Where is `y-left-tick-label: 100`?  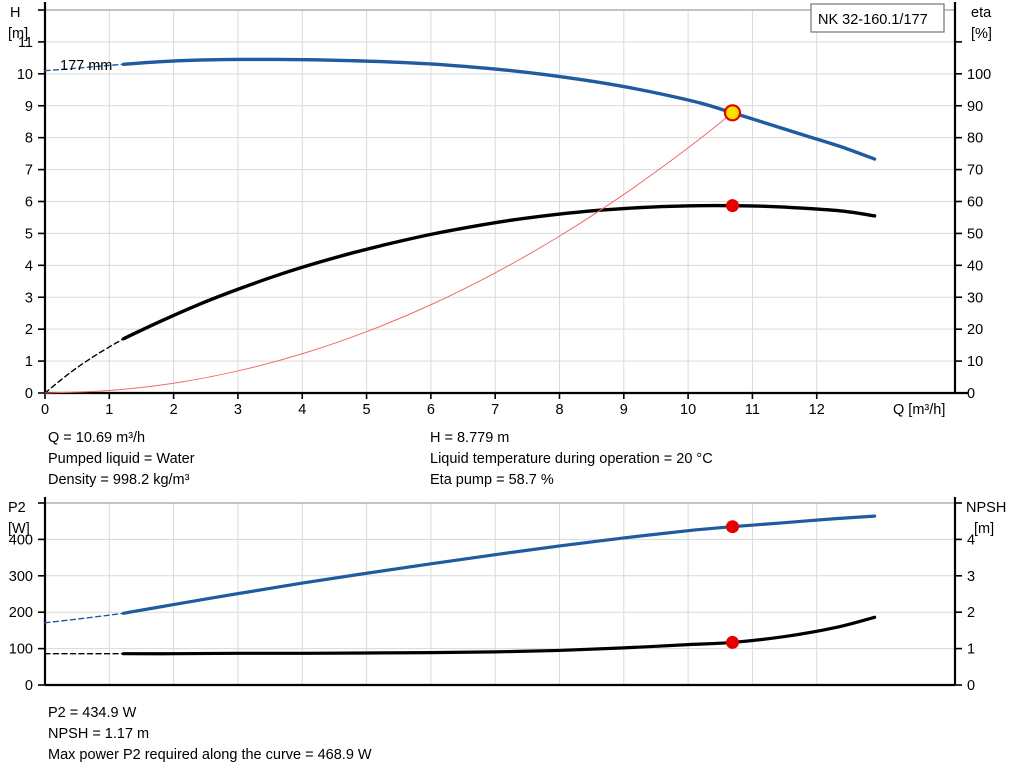
y-left-tick-label: 100 is located at coordinates (21, 650).